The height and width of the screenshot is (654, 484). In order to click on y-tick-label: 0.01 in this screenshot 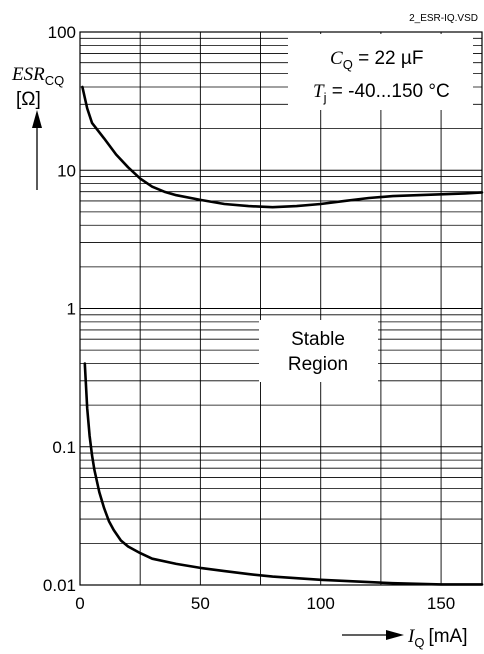, I will do `click(59, 585)`.